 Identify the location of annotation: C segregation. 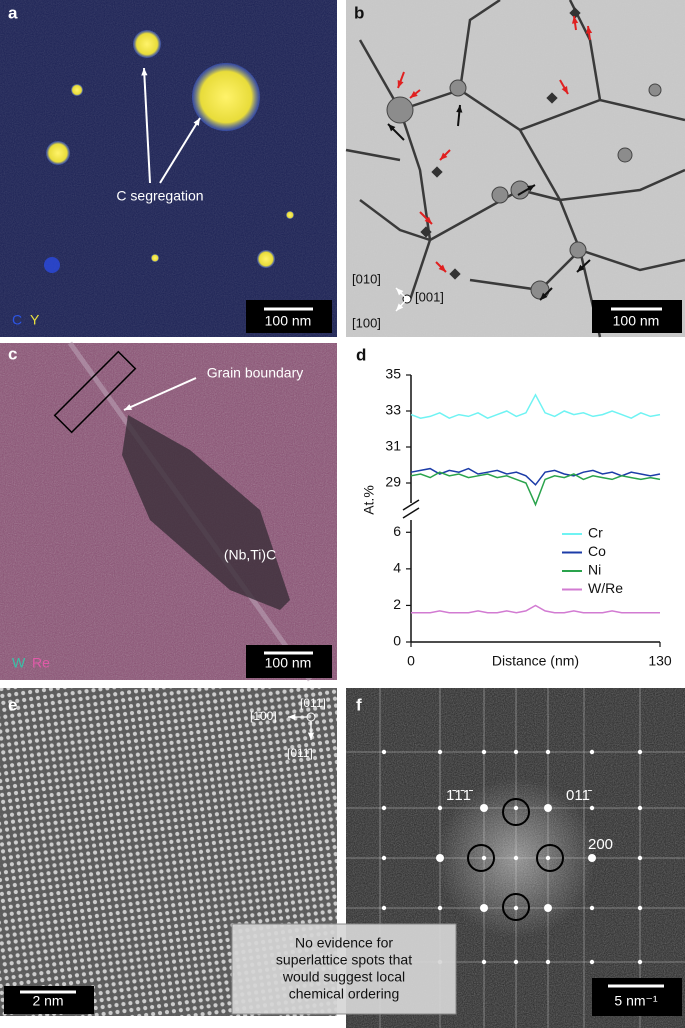
(159, 196).